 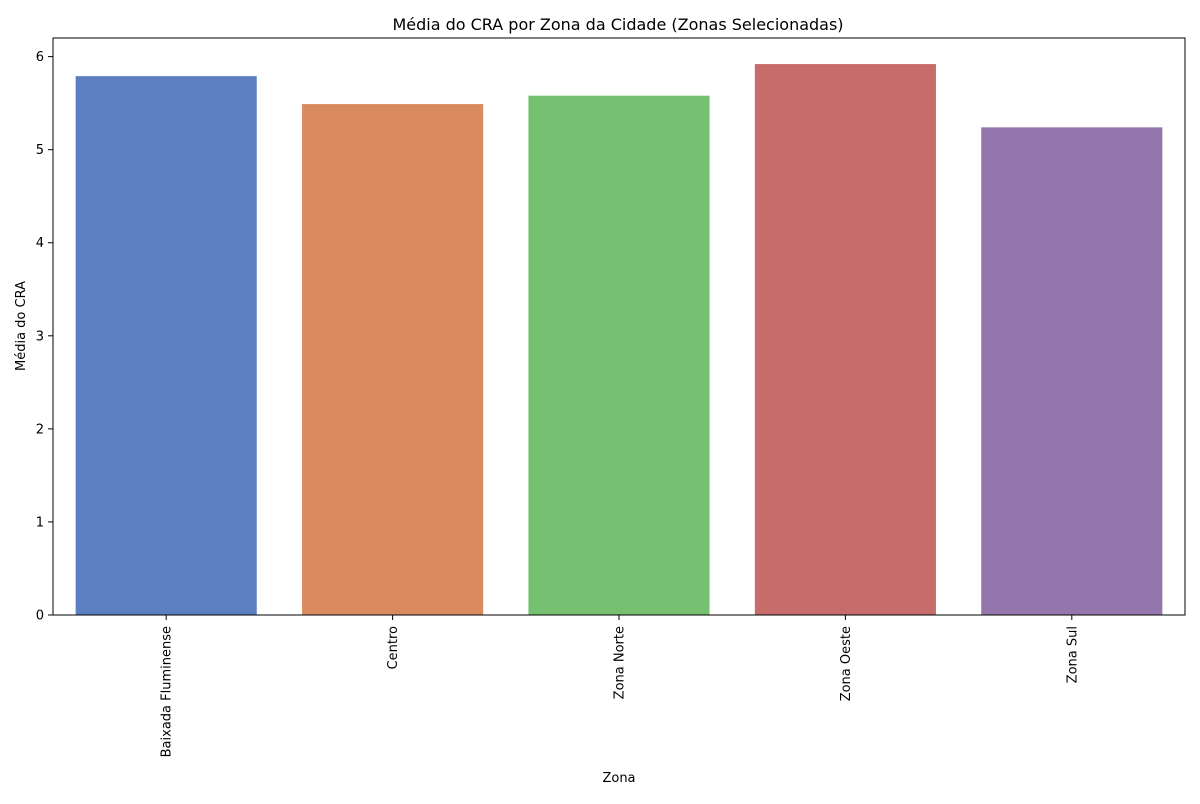 I want to click on y-tick-label: 3, so click(x=40, y=336).